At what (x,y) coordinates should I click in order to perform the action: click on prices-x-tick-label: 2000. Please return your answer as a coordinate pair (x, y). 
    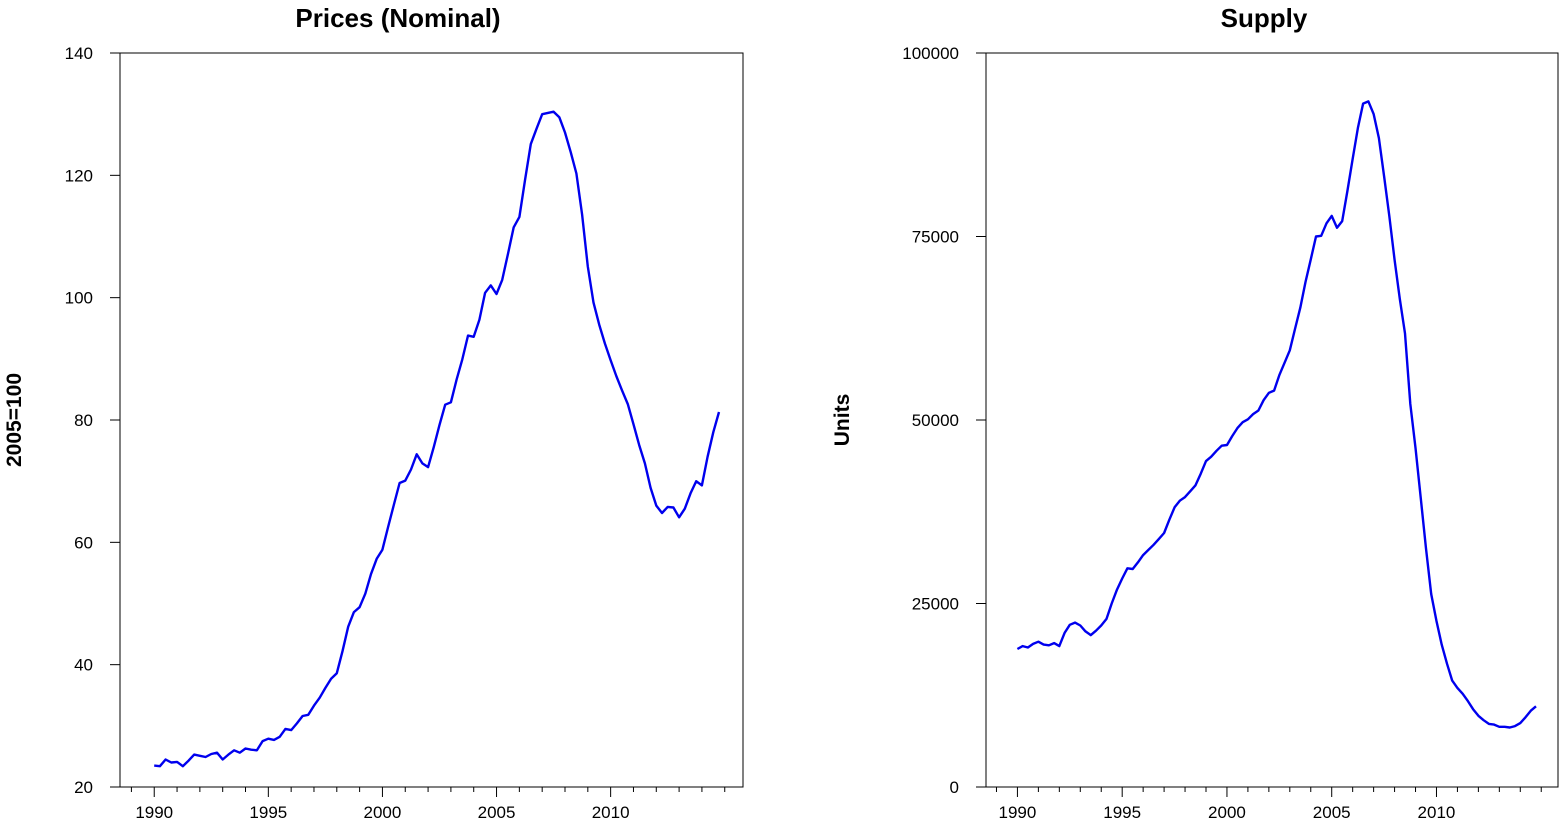
    Looking at the image, I should click on (383, 812).